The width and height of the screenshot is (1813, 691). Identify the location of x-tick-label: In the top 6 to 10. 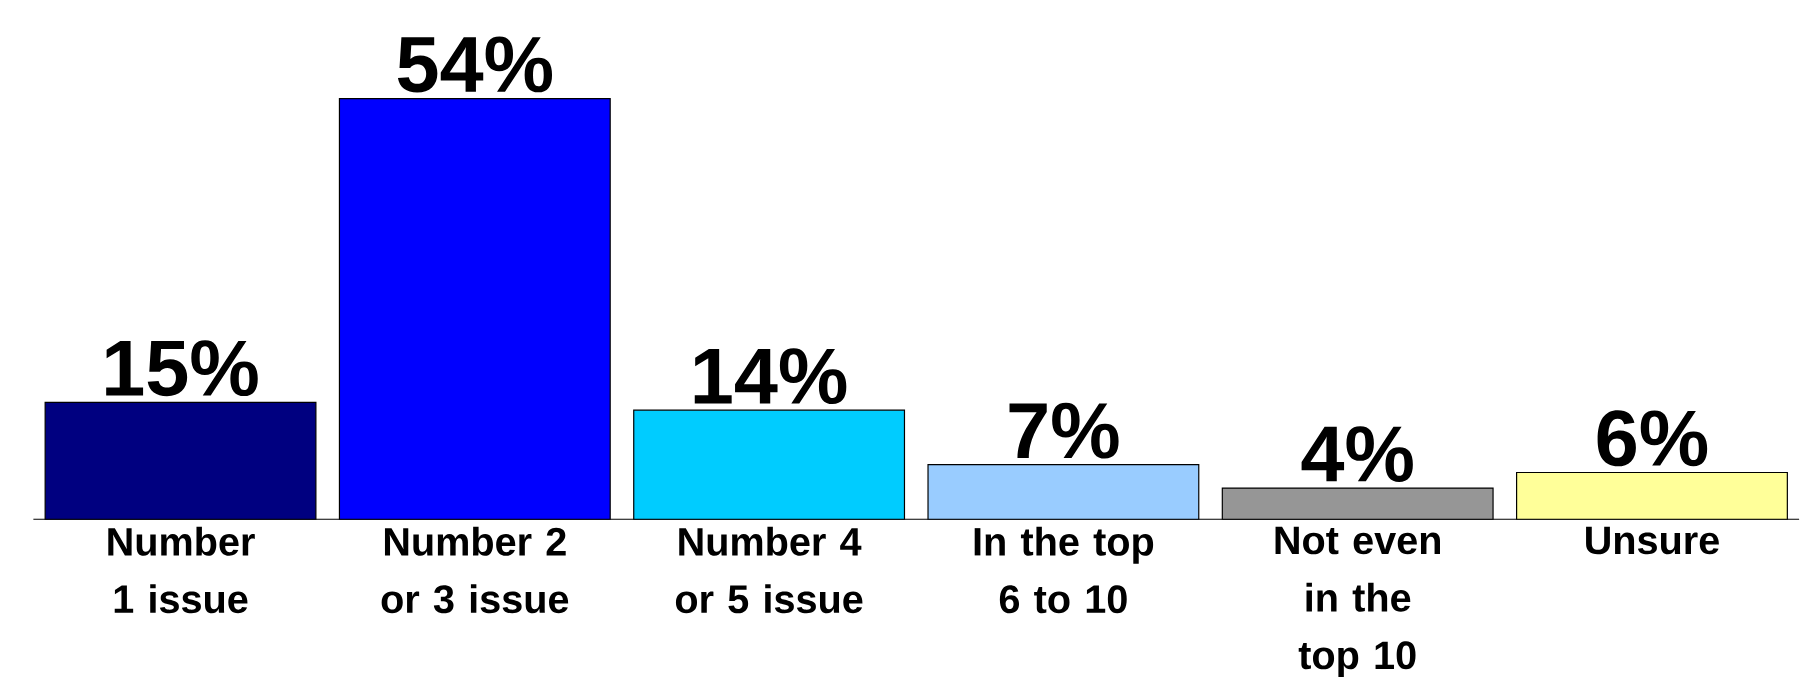
(1064, 570).